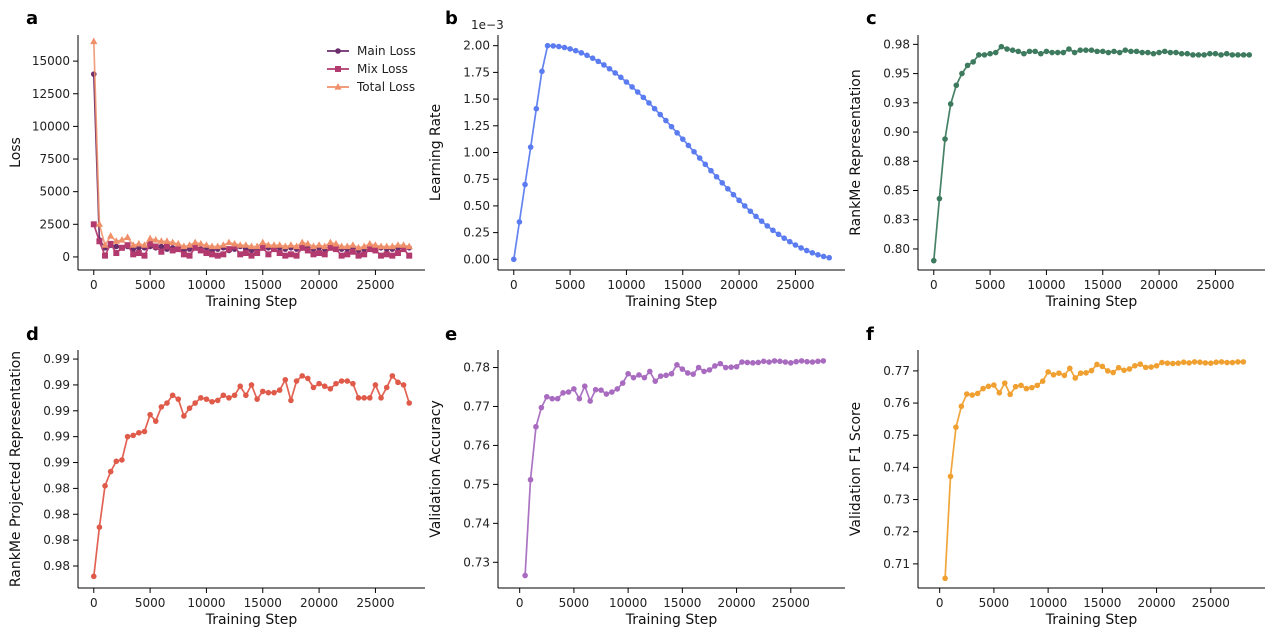  What do you see at coordinates (16, 469) in the screenshot?
I see `y-axis-label: RankMe Projected Representation` at bounding box center [16, 469].